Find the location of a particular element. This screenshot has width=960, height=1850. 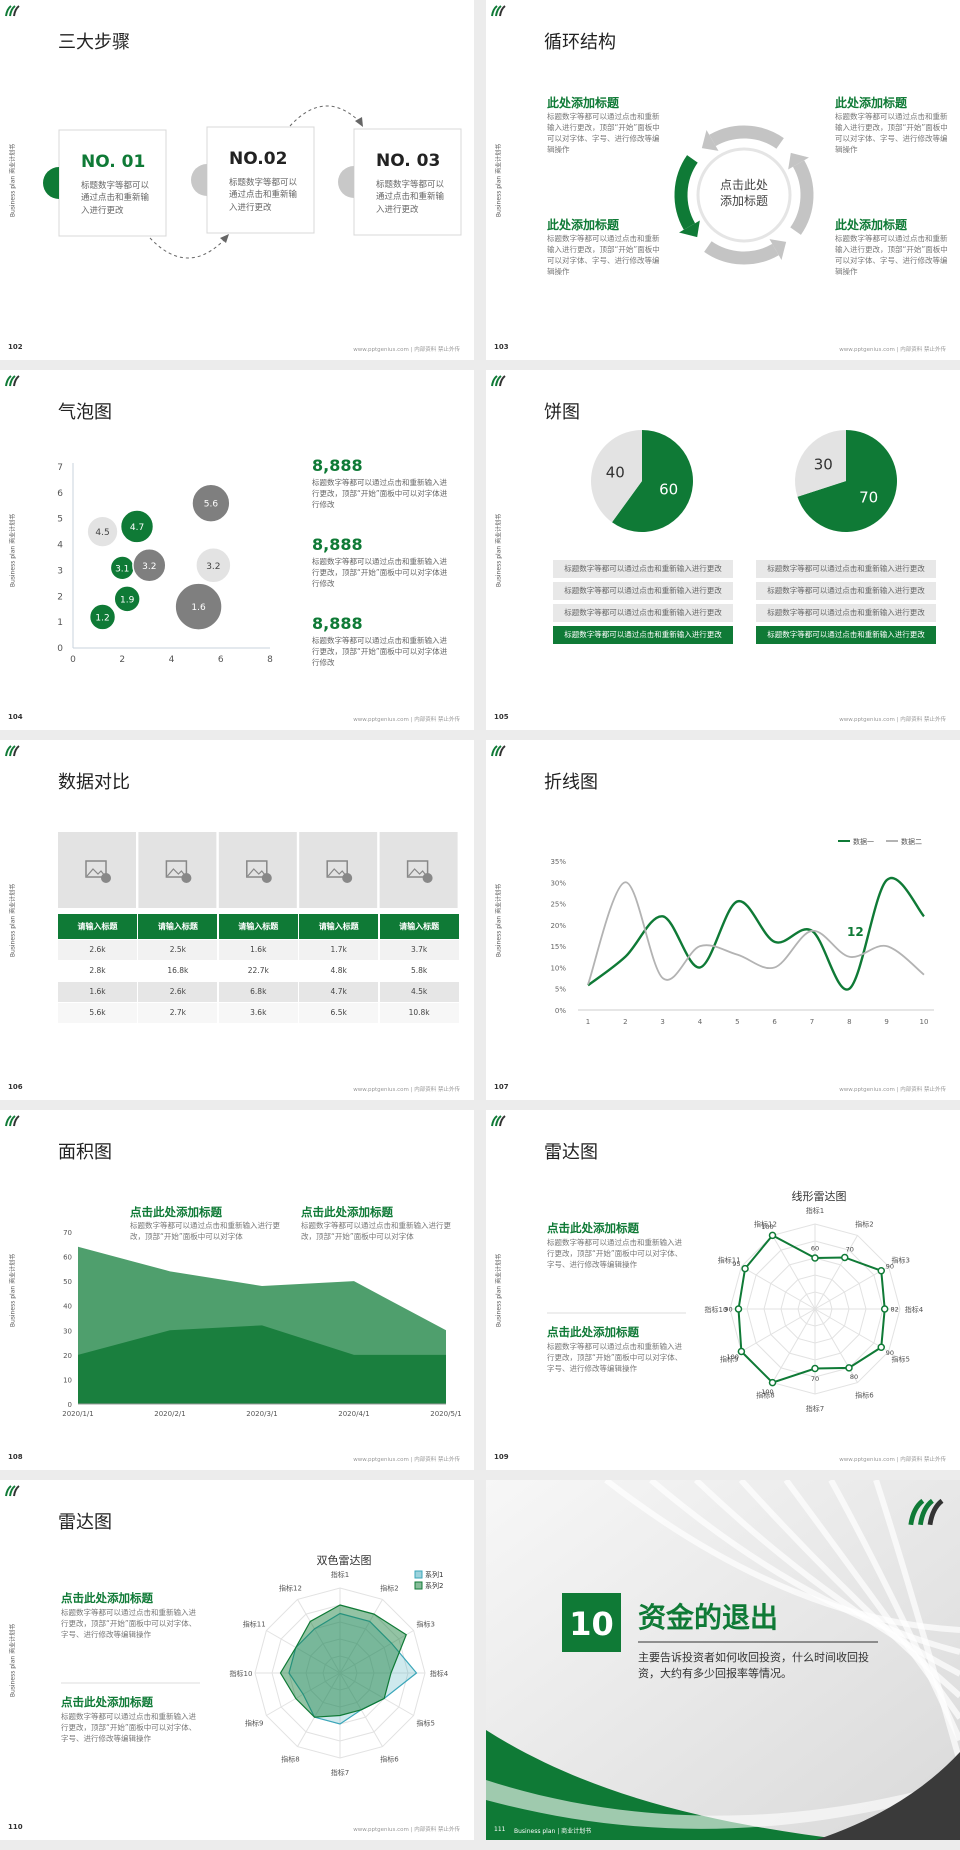

page-number: 111 is located at coordinates (500, 1829).